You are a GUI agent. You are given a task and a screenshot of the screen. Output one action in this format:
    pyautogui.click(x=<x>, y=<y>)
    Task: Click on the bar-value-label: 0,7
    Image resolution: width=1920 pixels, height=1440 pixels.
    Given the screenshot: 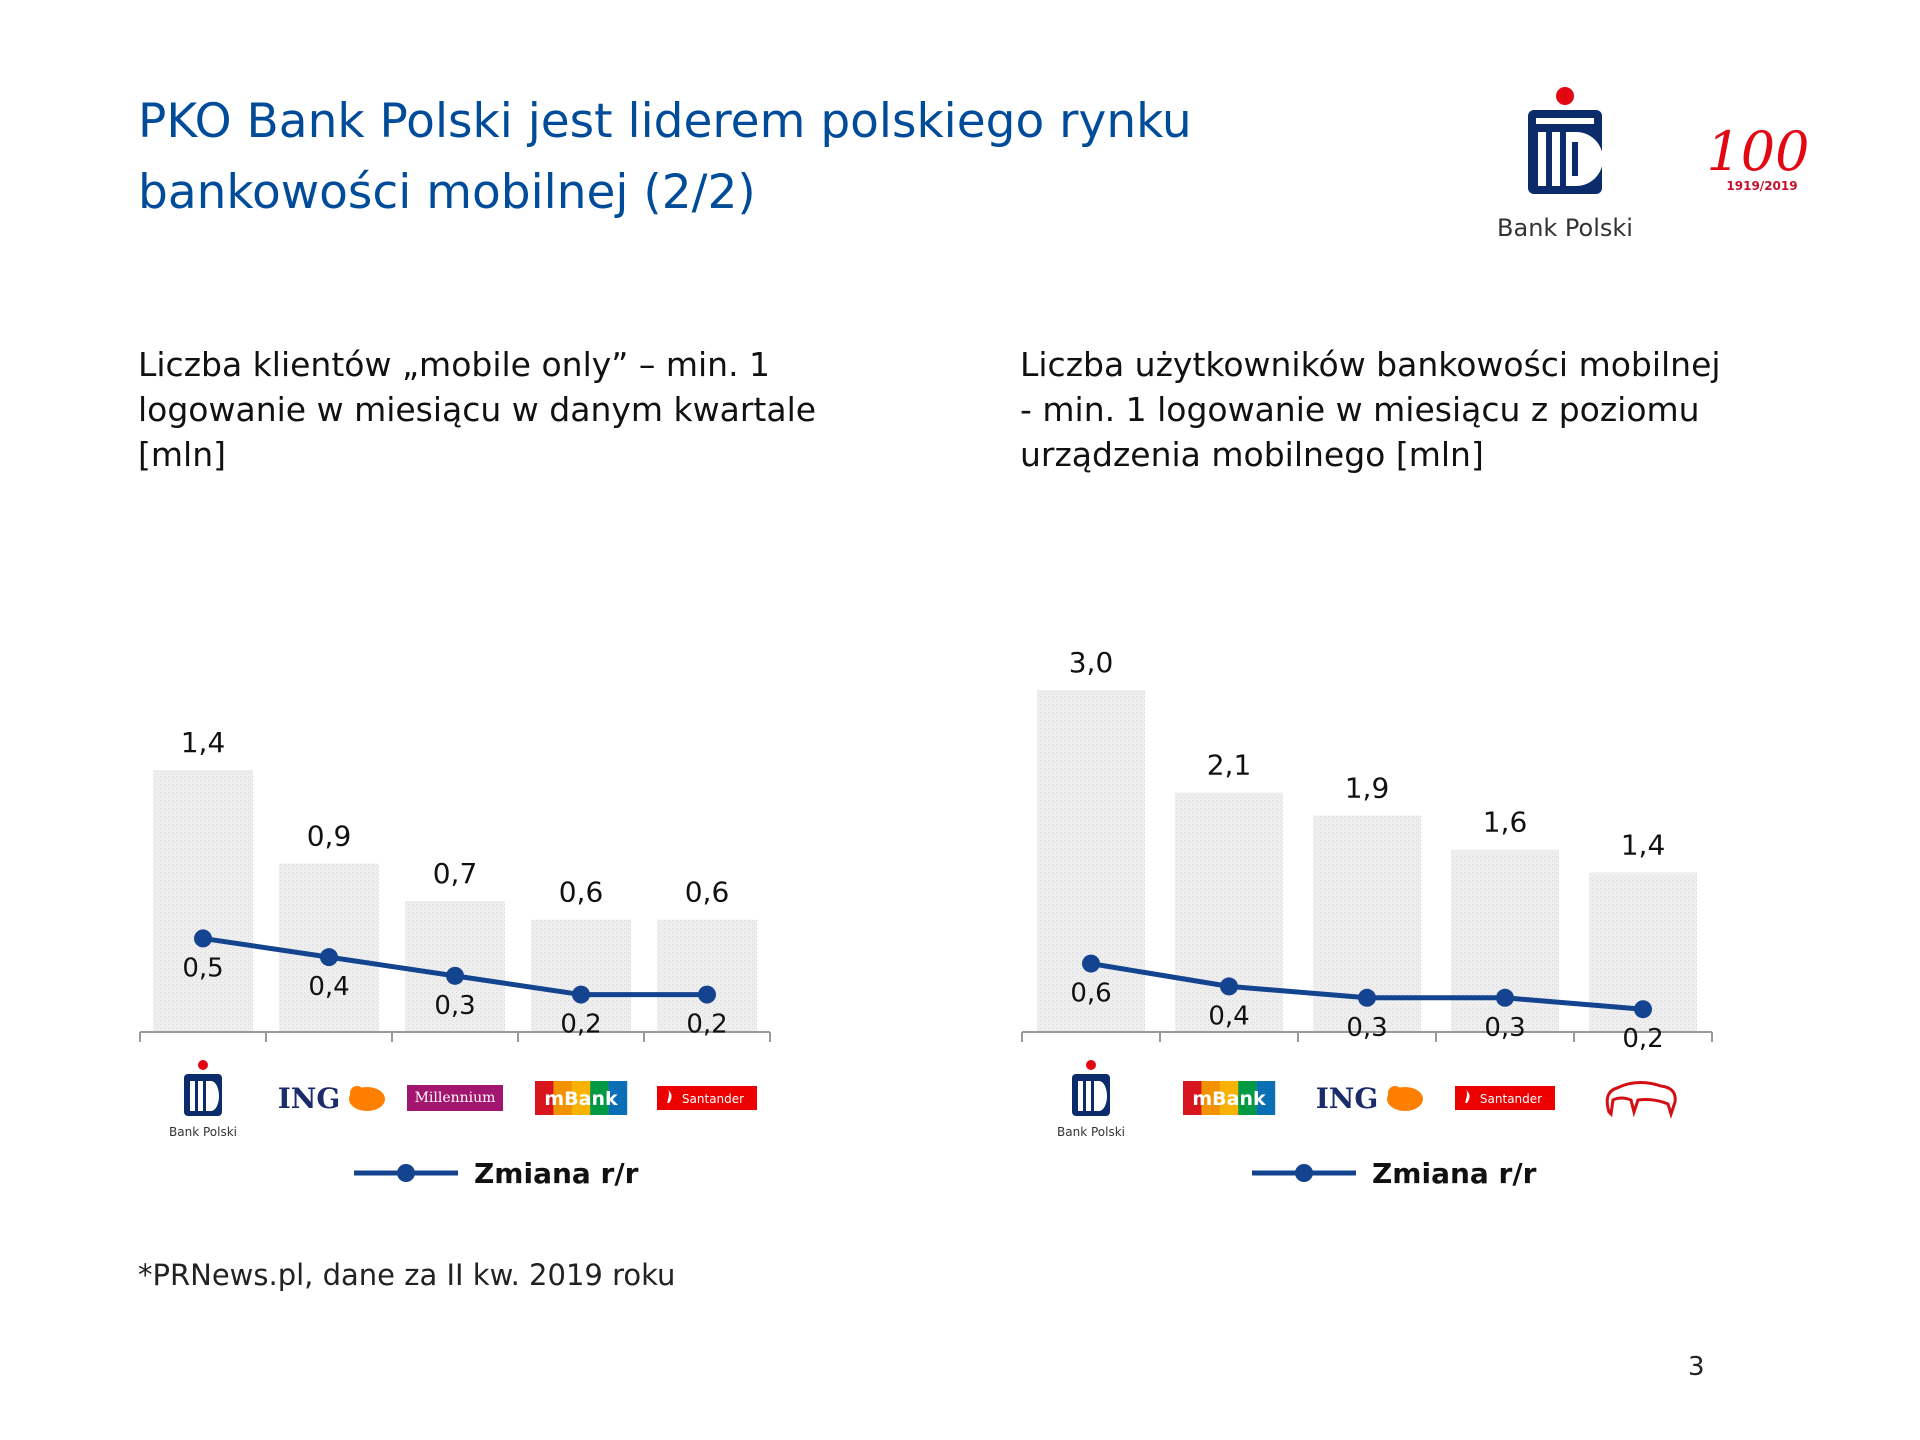 What is the action you would take?
    pyautogui.click(x=455, y=873)
    